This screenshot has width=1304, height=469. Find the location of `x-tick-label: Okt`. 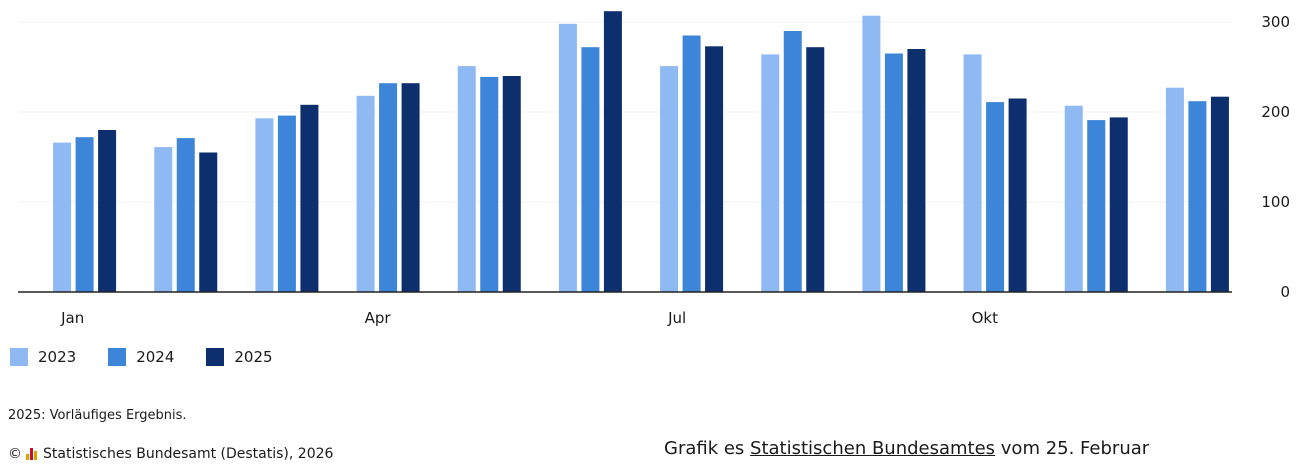

x-tick-label: Okt is located at coordinates (985, 318).